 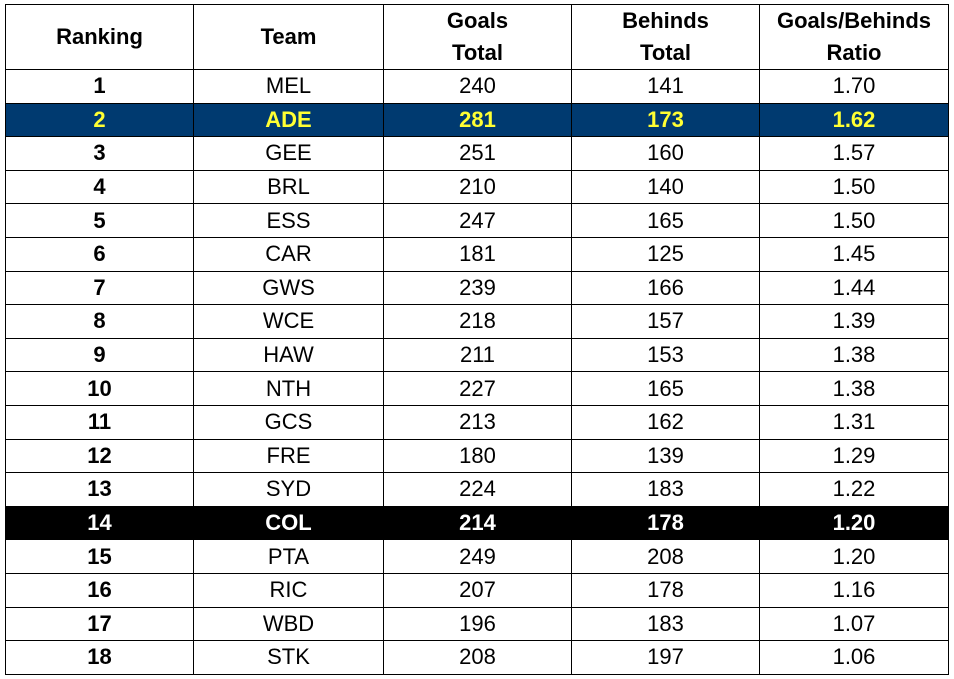 What do you see at coordinates (288, 489) in the screenshot?
I see `cell-team: SYD` at bounding box center [288, 489].